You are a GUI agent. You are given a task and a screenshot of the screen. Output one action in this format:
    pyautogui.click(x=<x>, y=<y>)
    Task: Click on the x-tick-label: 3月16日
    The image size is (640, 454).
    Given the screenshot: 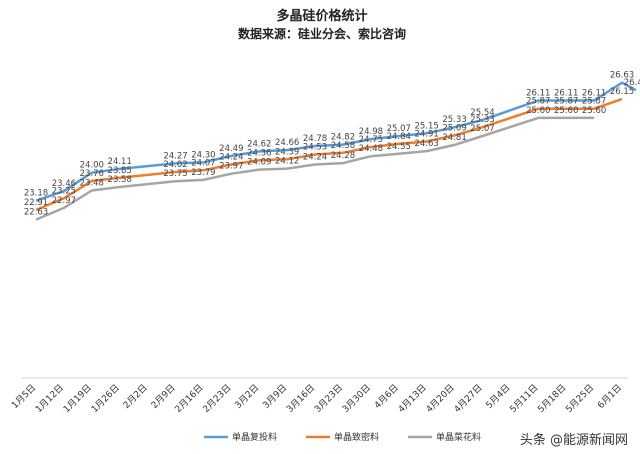 What is the action you would take?
    pyautogui.click(x=301, y=398)
    